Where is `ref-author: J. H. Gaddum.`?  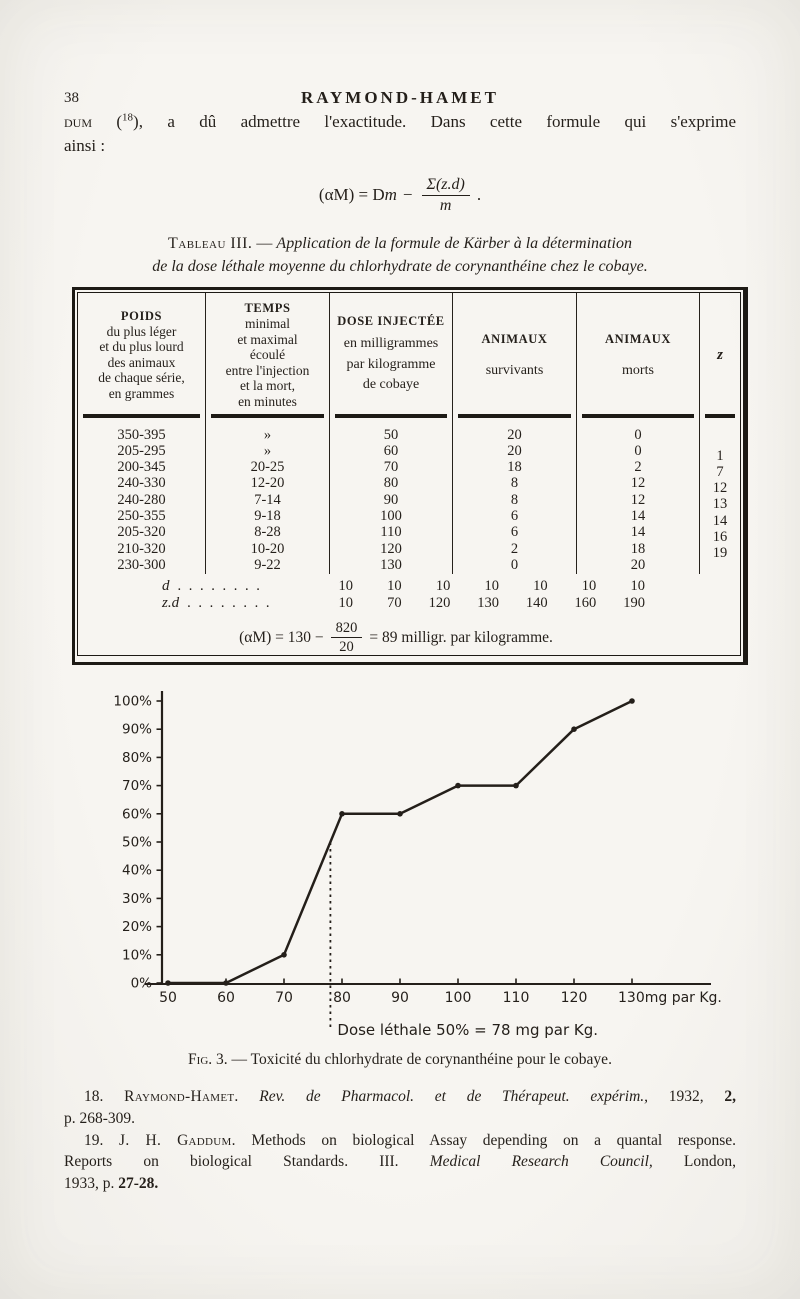 ref-author: J. H. Gaddum. is located at coordinates (177, 1140).